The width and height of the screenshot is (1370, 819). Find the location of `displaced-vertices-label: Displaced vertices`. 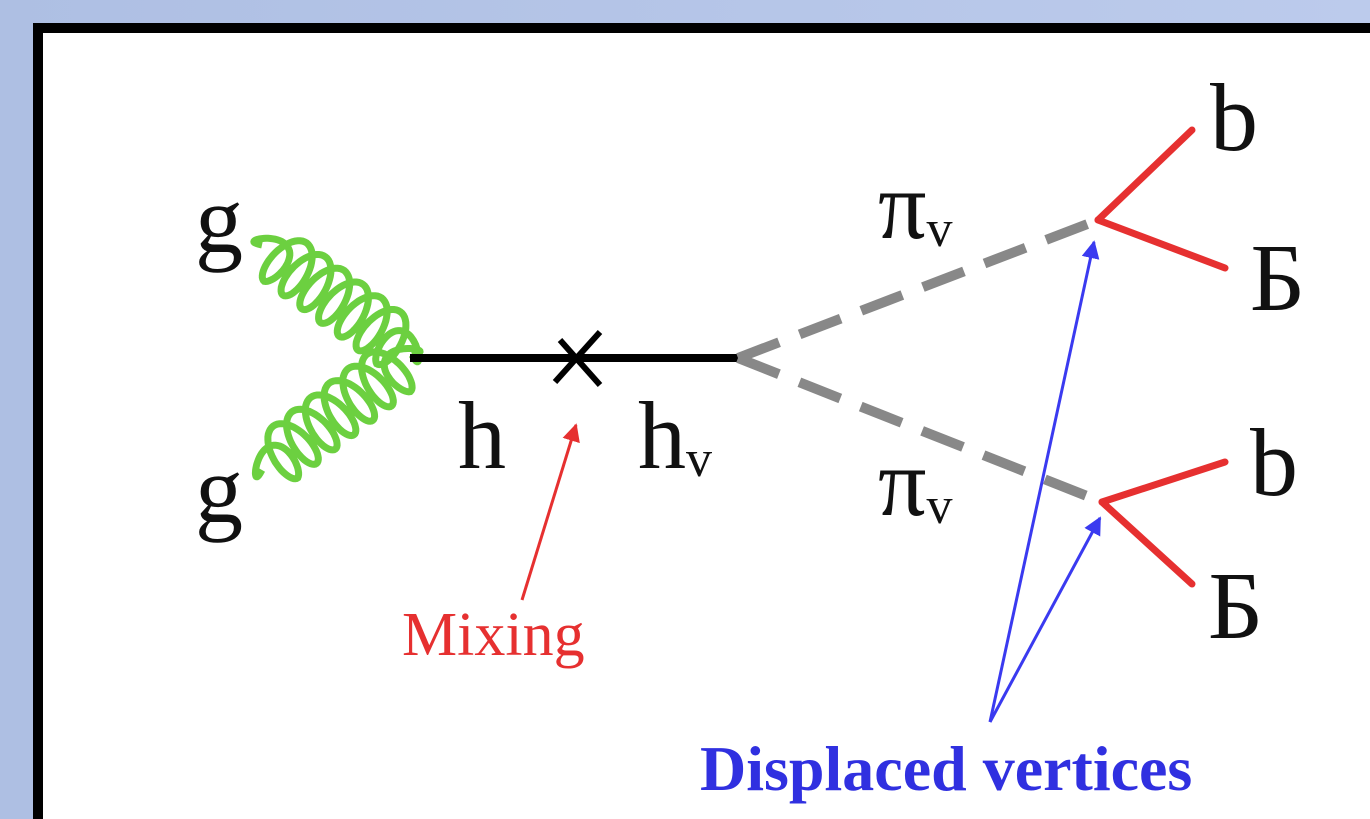

displaced-vertices-label: Displaced vertices is located at coordinates (946, 768).